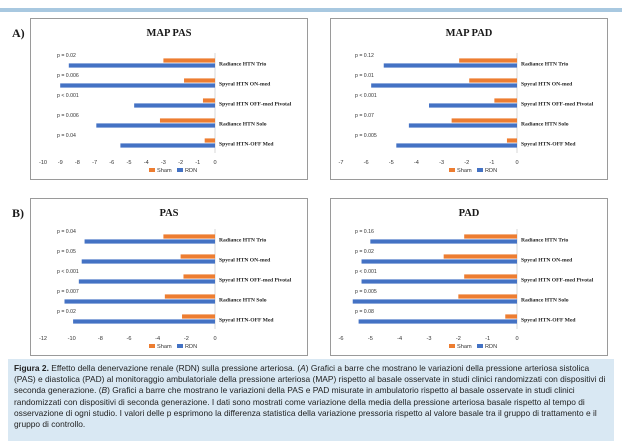  I want to click on p-value-label: p = 0.16, so click(364, 232).